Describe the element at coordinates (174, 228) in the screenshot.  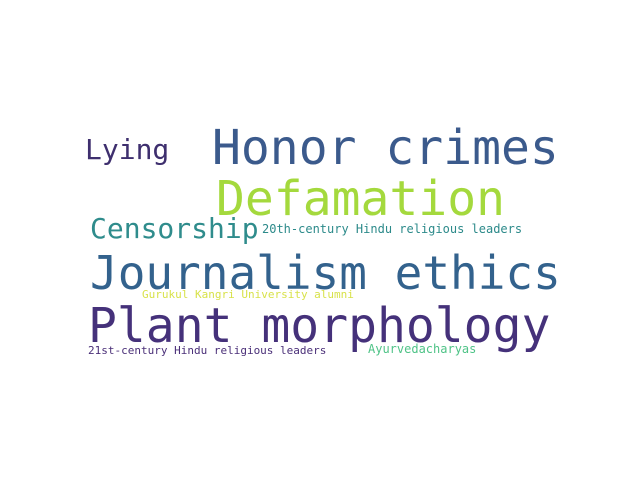
I see `word-censorship: Censorship` at that location.